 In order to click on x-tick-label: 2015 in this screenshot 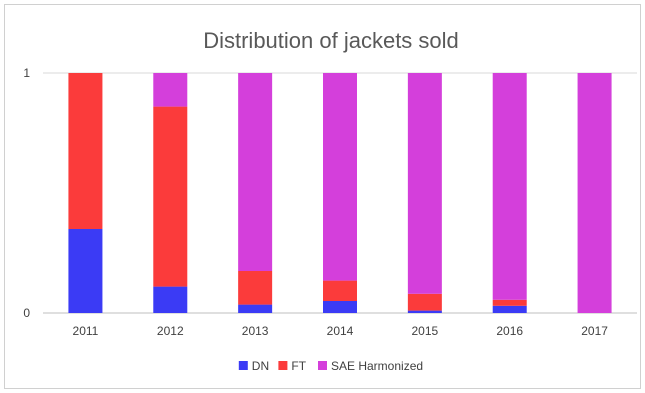, I will do `click(425, 331)`.